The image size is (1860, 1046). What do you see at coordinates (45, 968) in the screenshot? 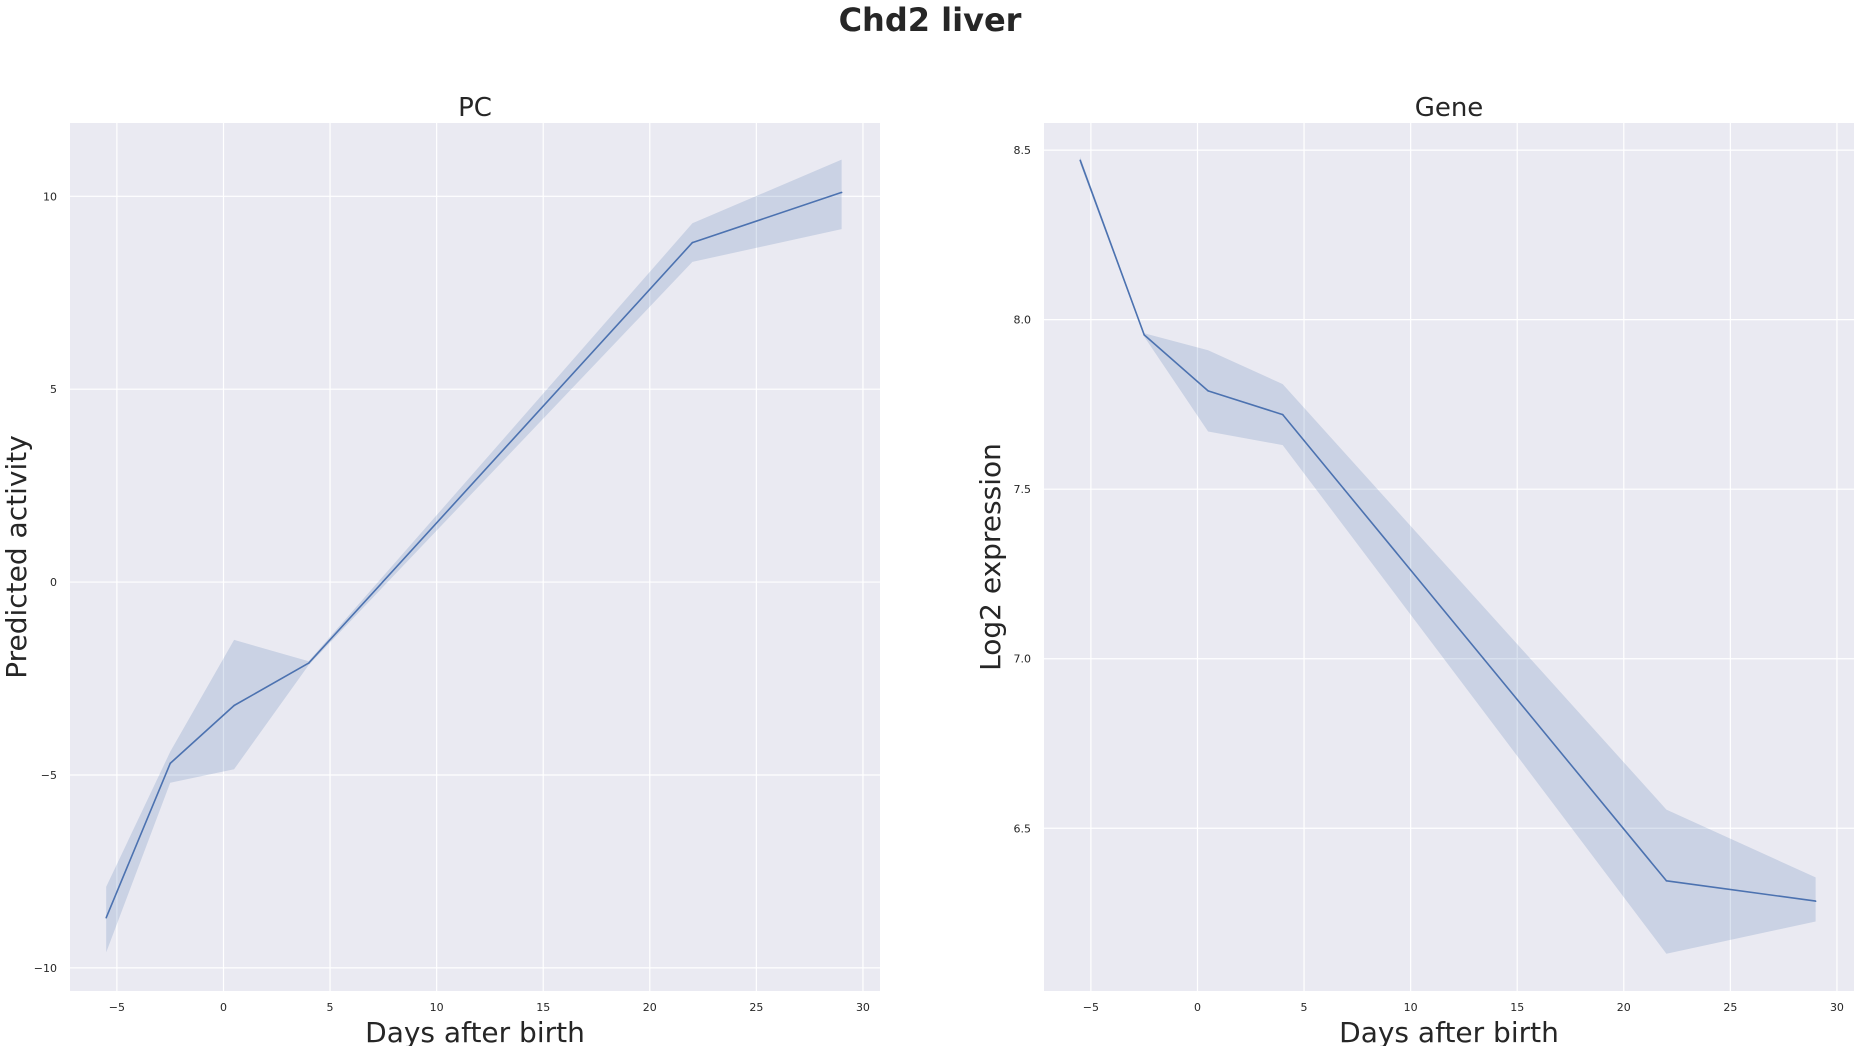
I see `y-tick-label: −10` at bounding box center [45, 968].